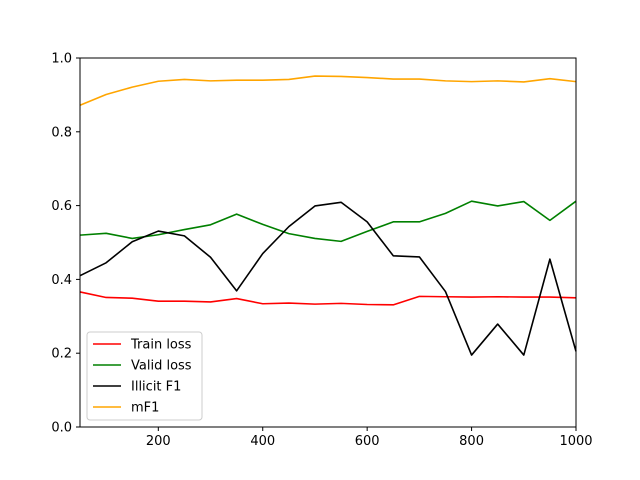 Image resolution: width=640 pixels, height=480 pixels. Describe the element at coordinates (61, 428) in the screenshot. I see `y-tick-label: 0.0` at that location.